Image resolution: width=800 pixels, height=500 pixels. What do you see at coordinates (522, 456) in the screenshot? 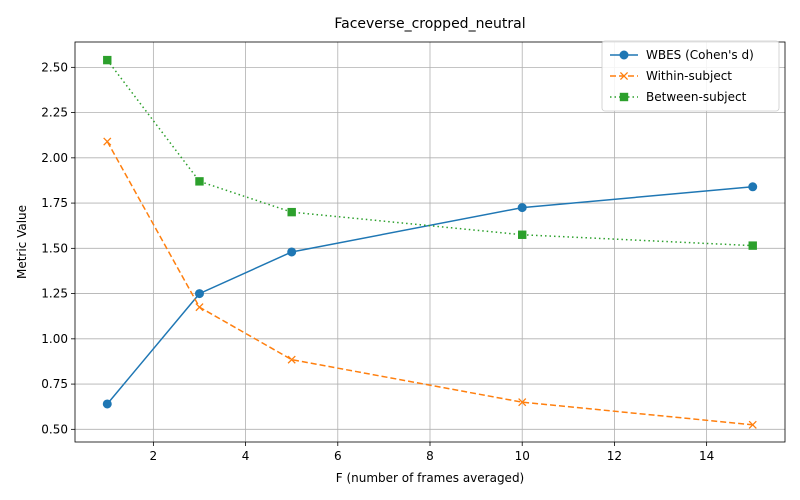
I see `x-tick-label: 10` at bounding box center [522, 456].